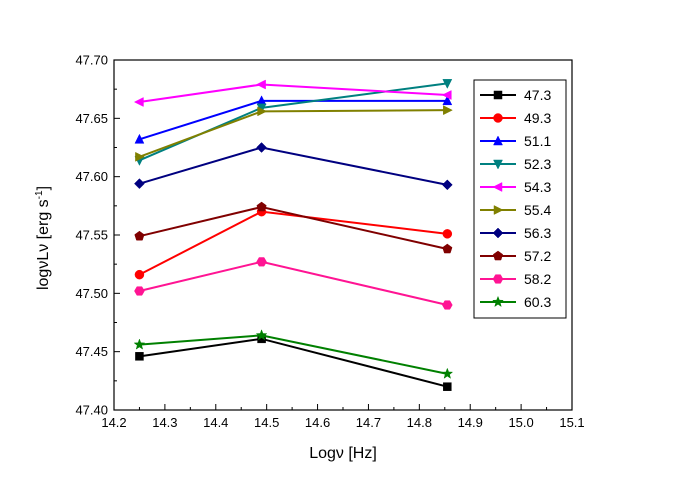 The image size is (693, 485). I want to click on legend-label: 57.2, so click(537, 256).